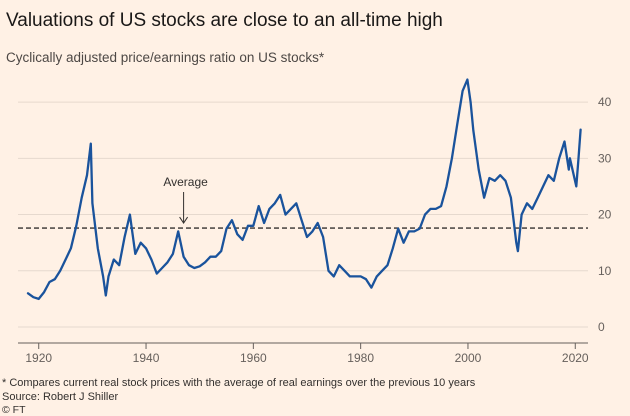  I want to click on x-tick-label-1920: 1920, so click(38, 358).